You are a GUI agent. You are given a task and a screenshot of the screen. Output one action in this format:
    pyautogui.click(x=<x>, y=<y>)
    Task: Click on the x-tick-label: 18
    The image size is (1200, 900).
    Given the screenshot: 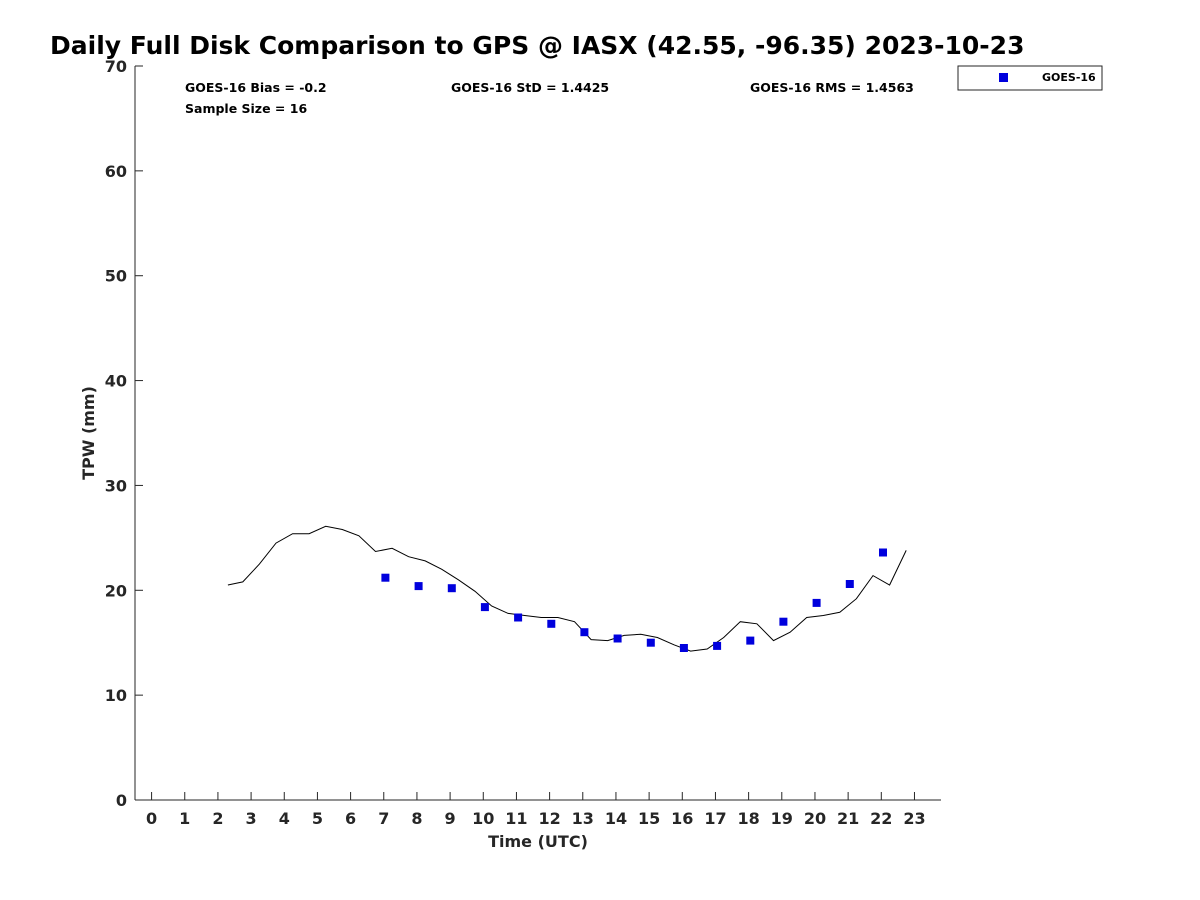 What is the action you would take?
    pyautogui.click(x=748, y=818)
    